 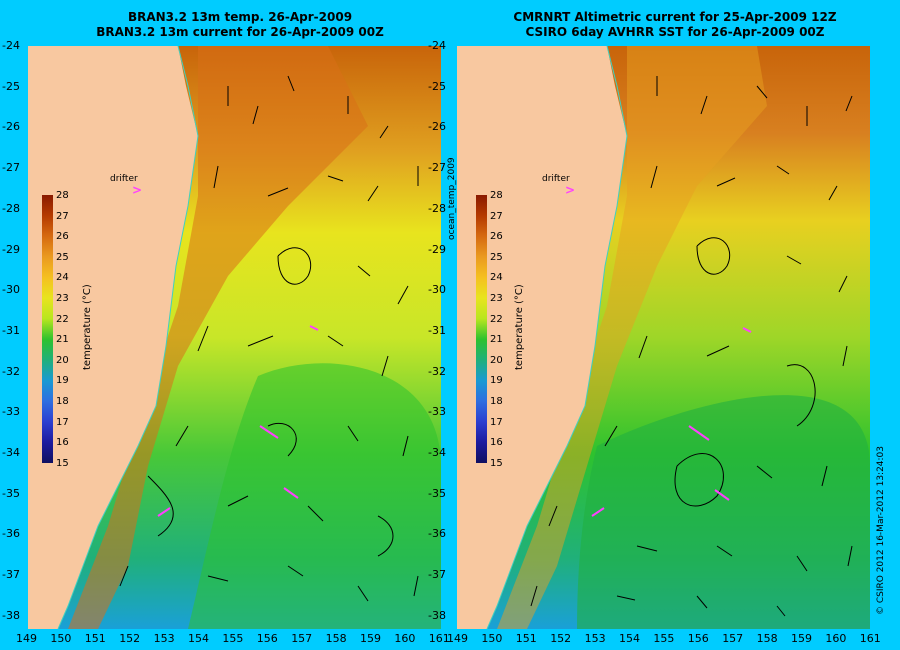 I want to click on left-drifter-marker: >, so click(x=137, y=190).